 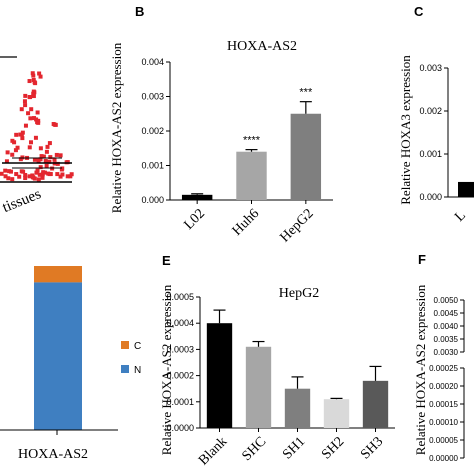 I want to click on panel-e-title: HepG2, so click(x=299, y=293).